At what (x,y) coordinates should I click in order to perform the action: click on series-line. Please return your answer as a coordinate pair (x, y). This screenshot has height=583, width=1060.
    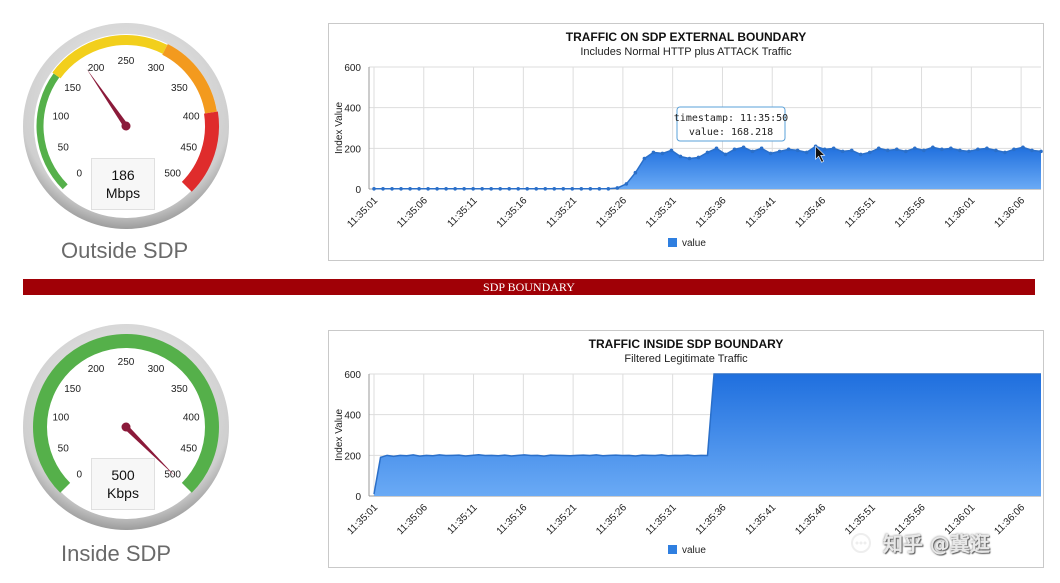
    Looking at the image, I should click on (707, 434).